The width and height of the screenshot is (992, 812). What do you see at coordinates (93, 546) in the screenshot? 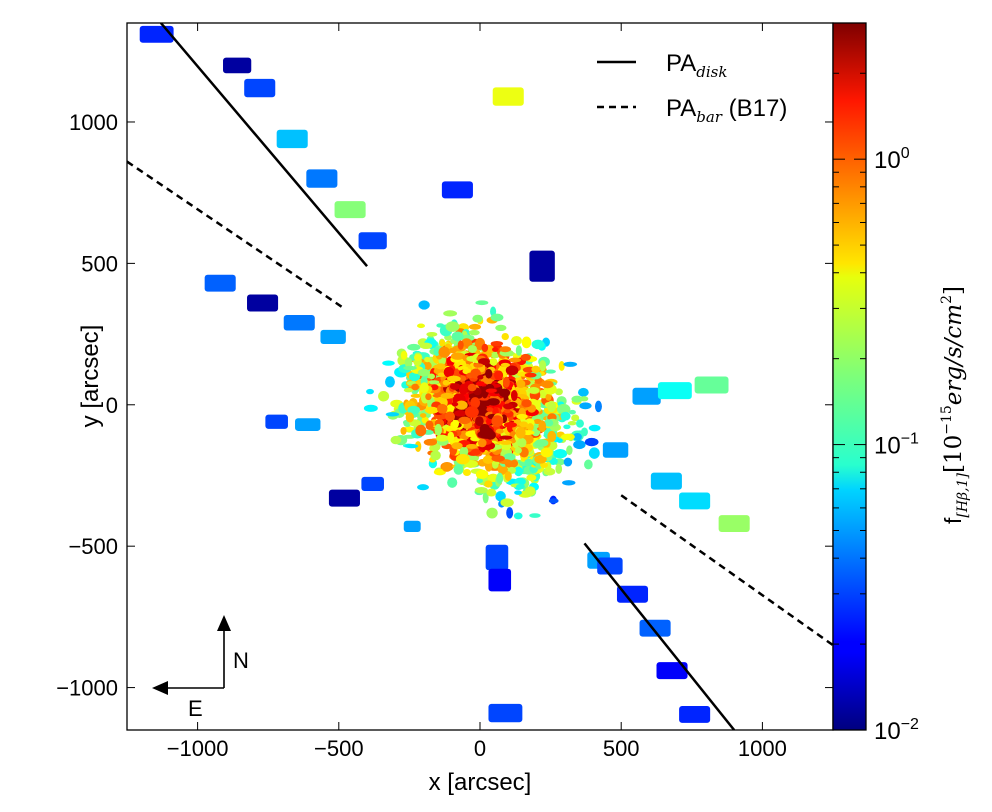
I see `y-tick-label: −500` at bounding box center [93, 546].